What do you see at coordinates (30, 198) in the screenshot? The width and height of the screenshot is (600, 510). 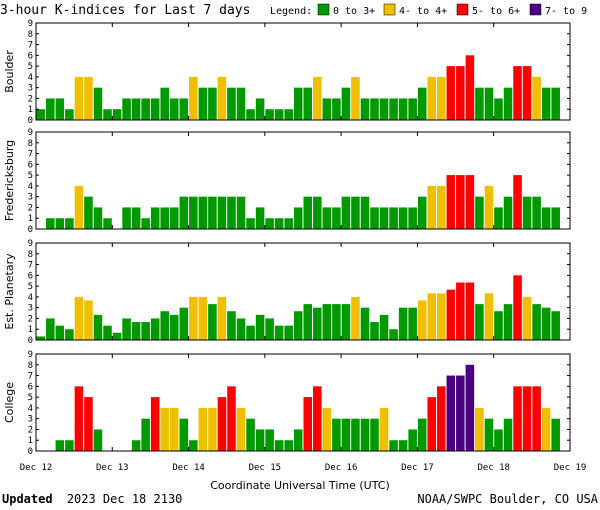 I see `y-tick-label: 3` at bounding box center [30, 198].